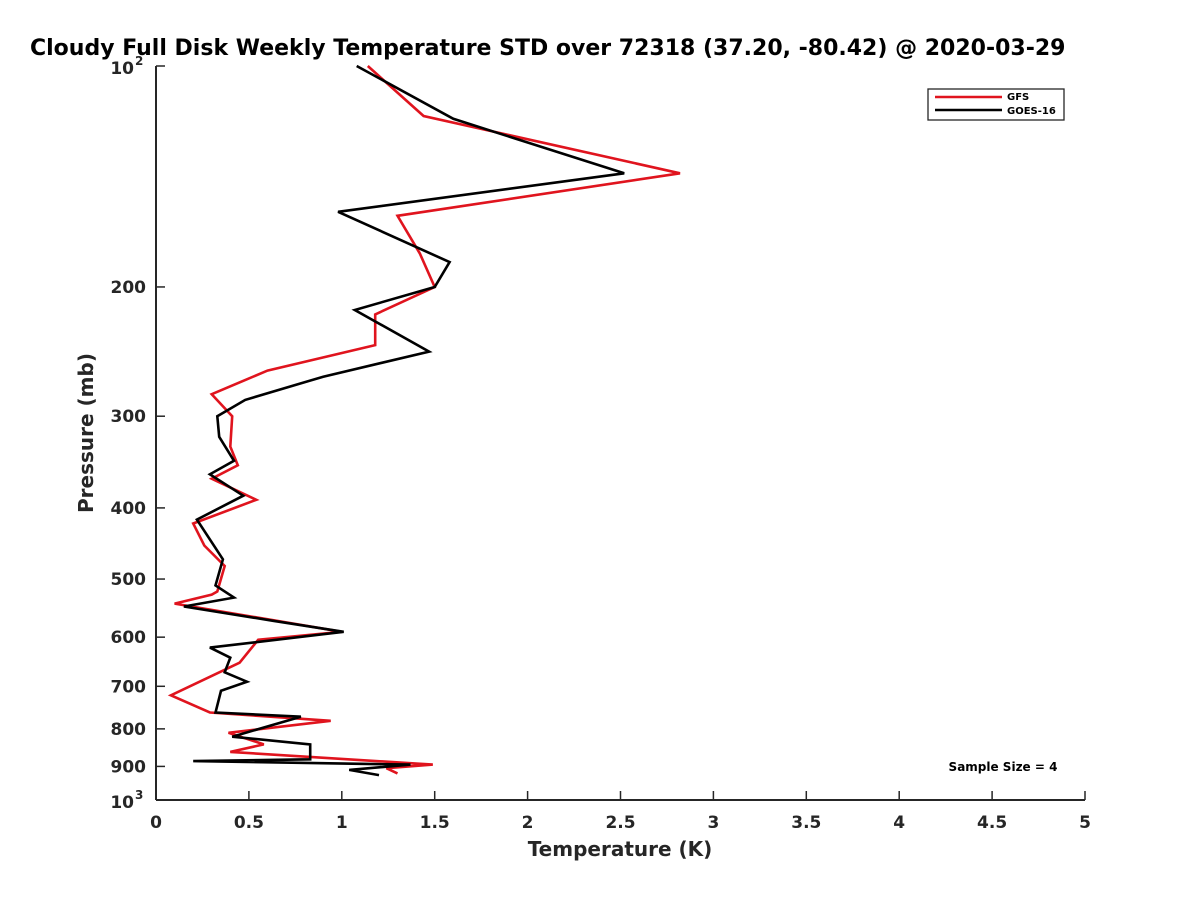 This screenshot has width=1200, height=900. I want to click on sample-size-annotation: Sample Size = 4, so click(1003, 767).